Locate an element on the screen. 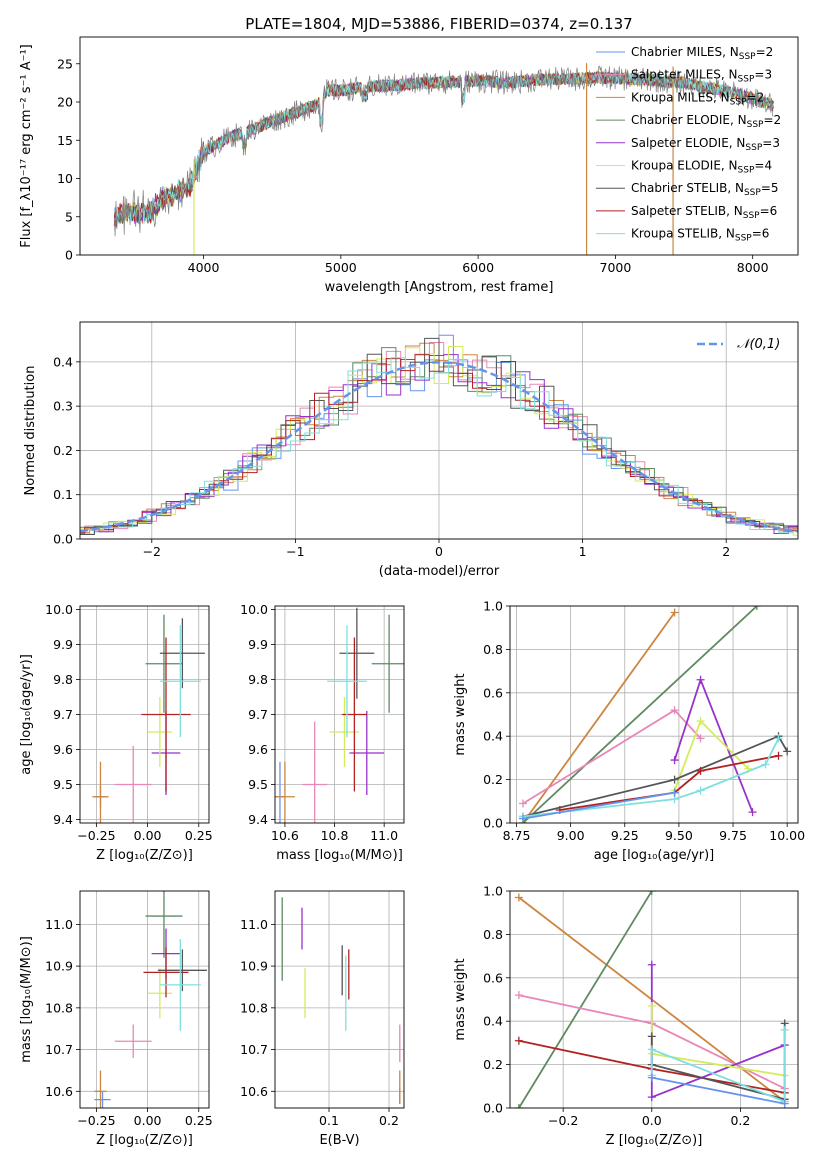 The width and height of the screenshot is (819, 1174). x-axis-label: age [log₁₀(age/yr)] is located at coordinates (654, 855).